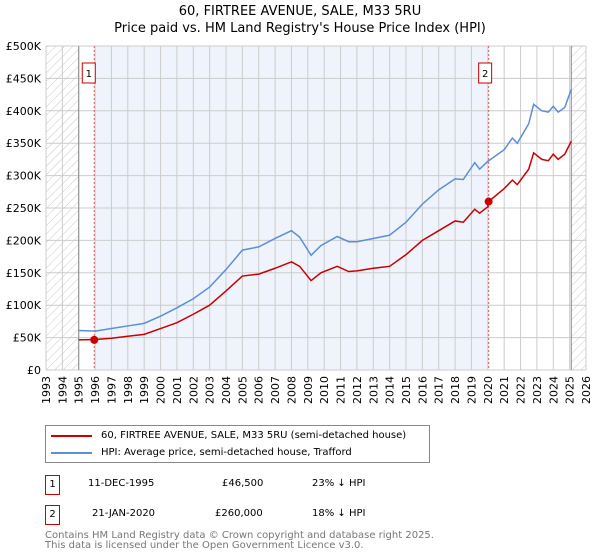  What do you see at coordinates (24, 111) in the screenshot?
I see `y-tick-label: £400K` at bounding box center [24, 111].